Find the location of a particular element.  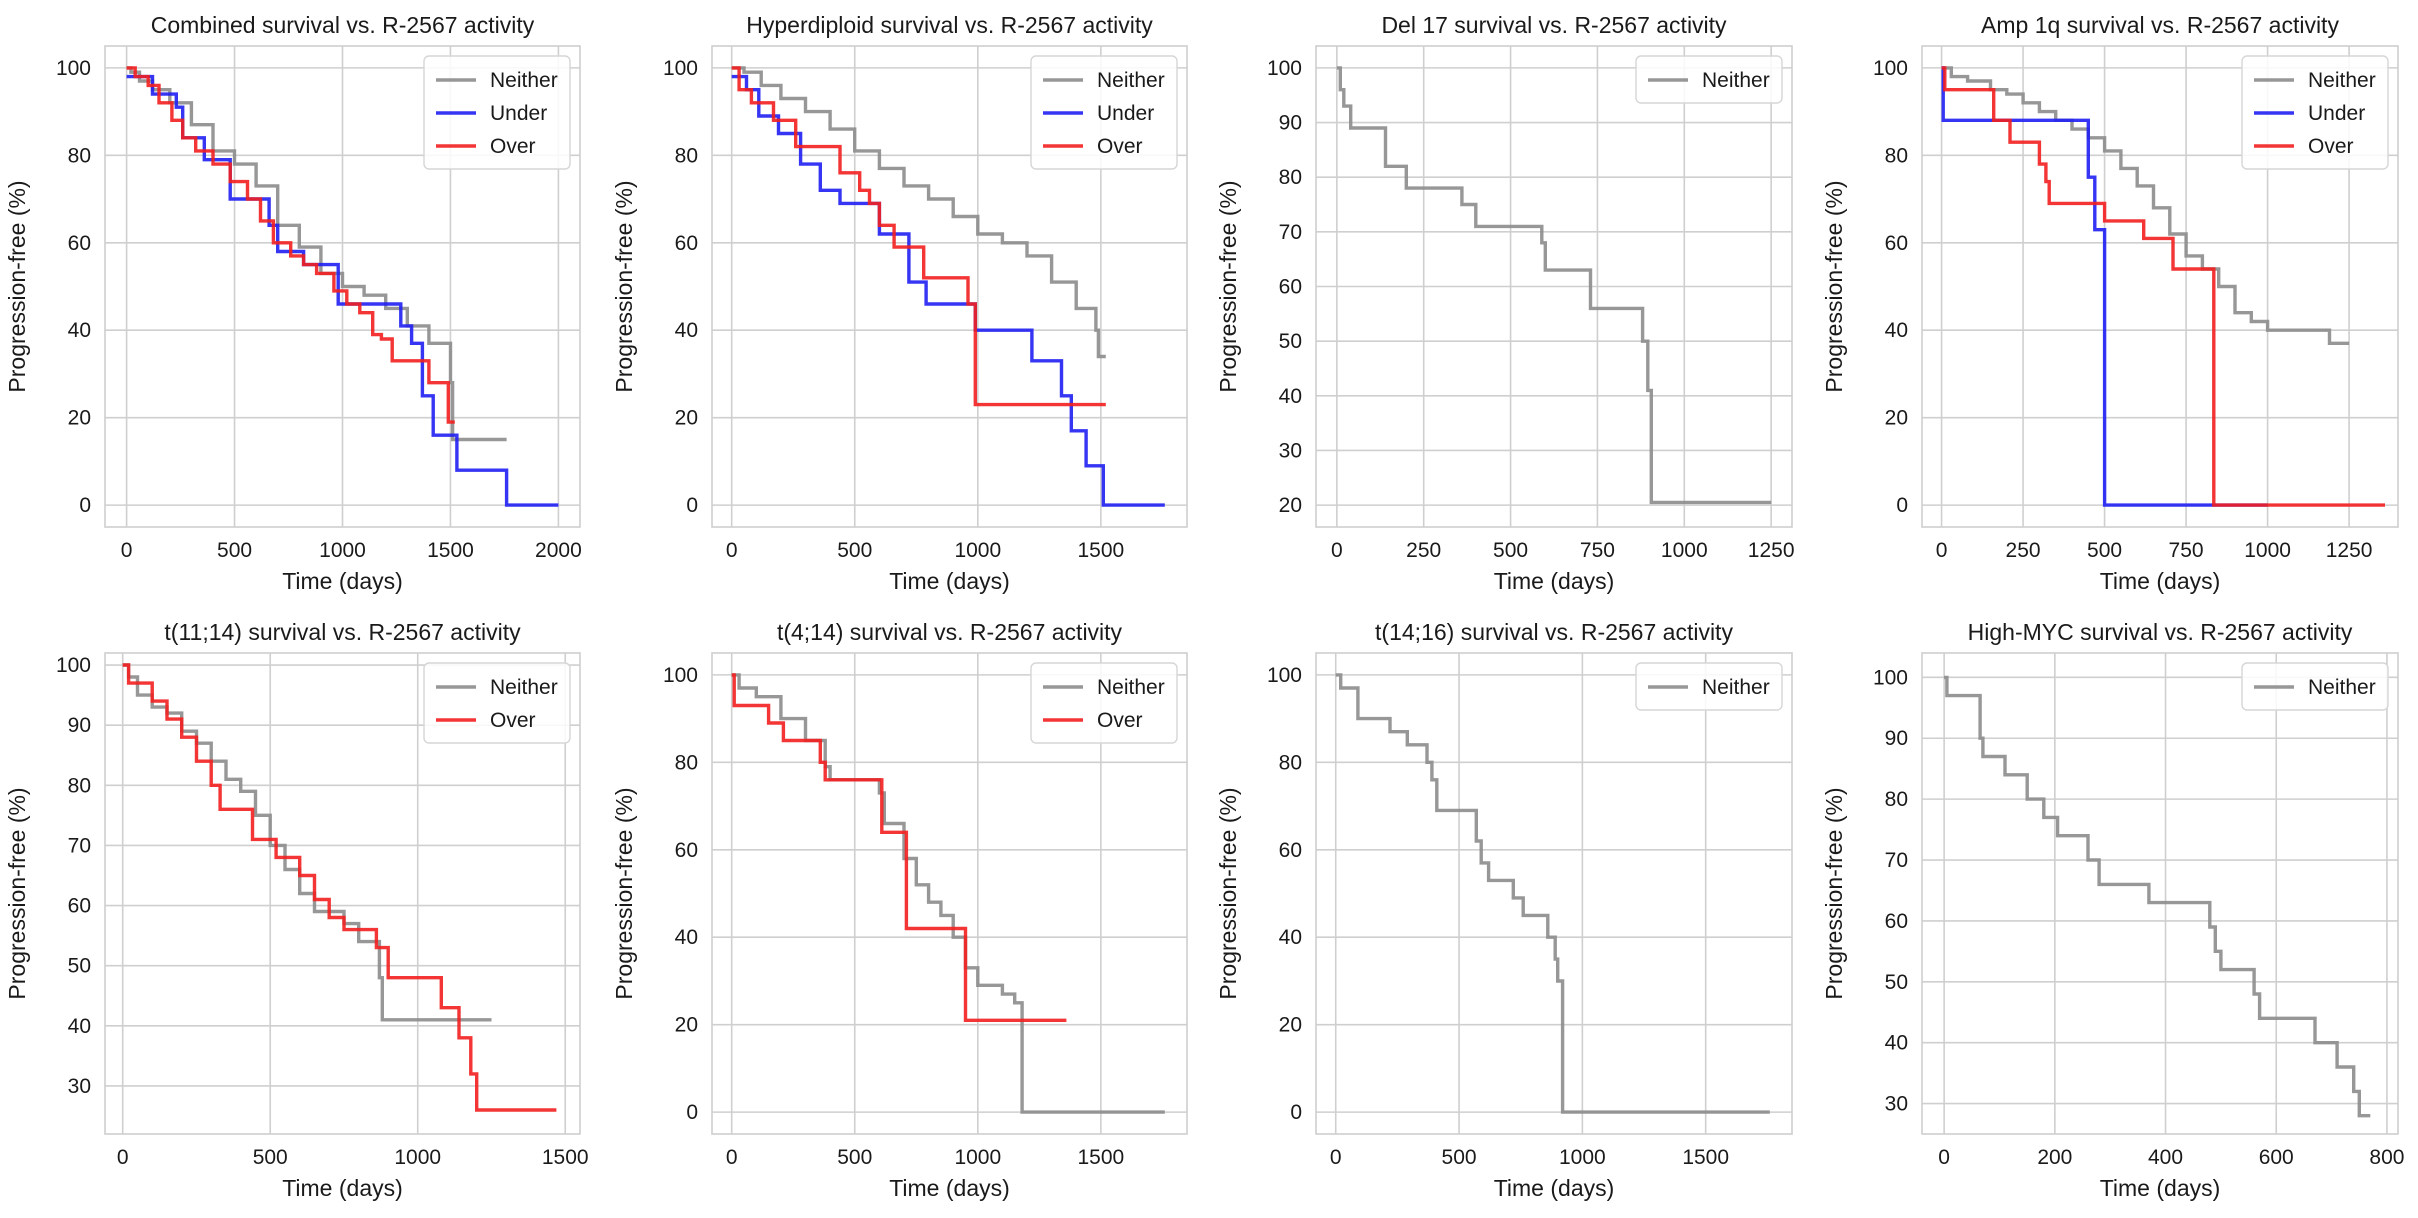

legend-label: Under is located at coordinates (1125, 113).